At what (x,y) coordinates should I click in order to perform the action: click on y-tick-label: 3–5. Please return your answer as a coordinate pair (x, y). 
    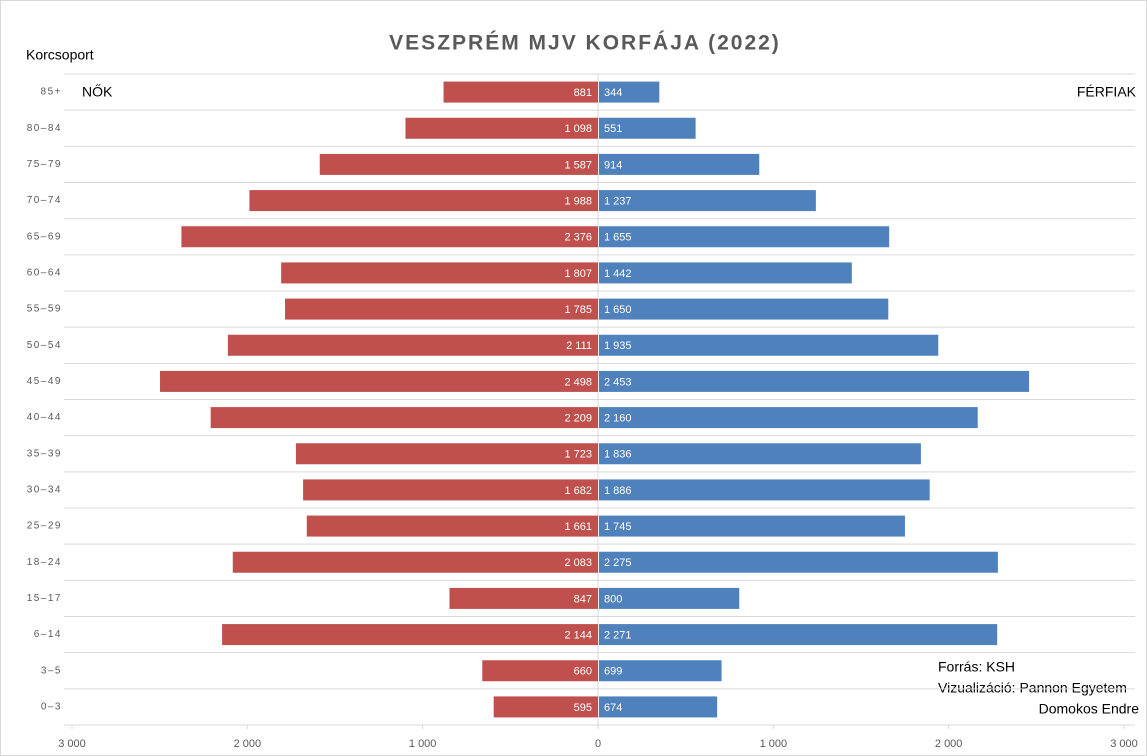
    Looking at the image, I should click on (51, 670).